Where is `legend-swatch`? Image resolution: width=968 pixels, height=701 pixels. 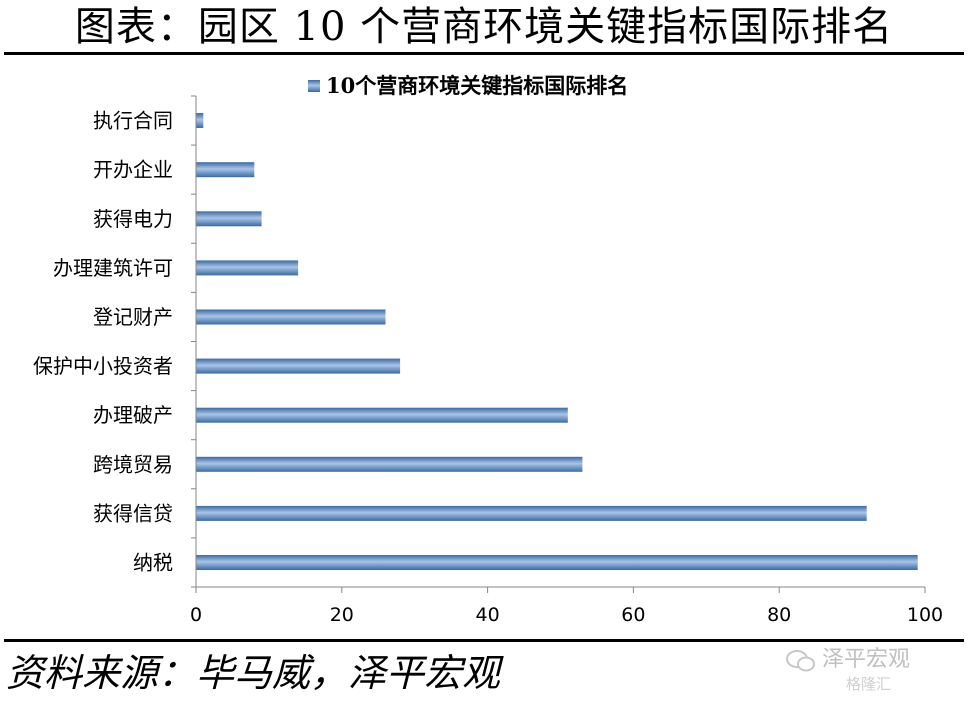
legend-swatch is located at coordinates (314, 86).